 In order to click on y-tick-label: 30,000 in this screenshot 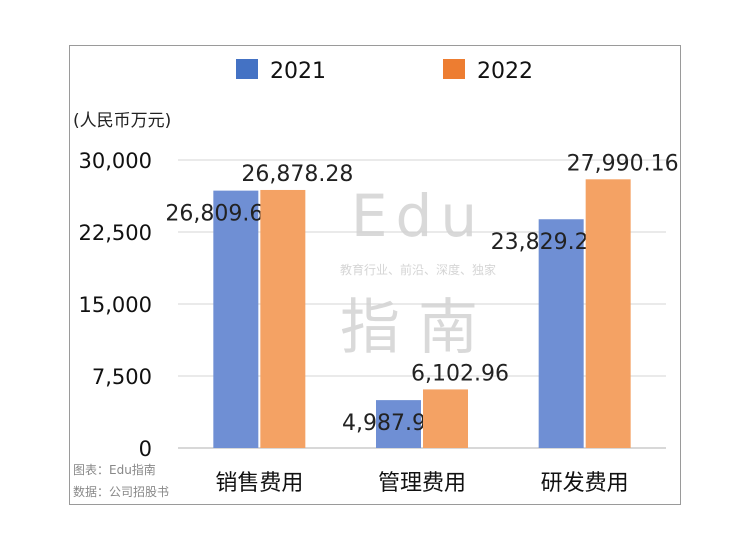, I will do `click(115, 161)`.